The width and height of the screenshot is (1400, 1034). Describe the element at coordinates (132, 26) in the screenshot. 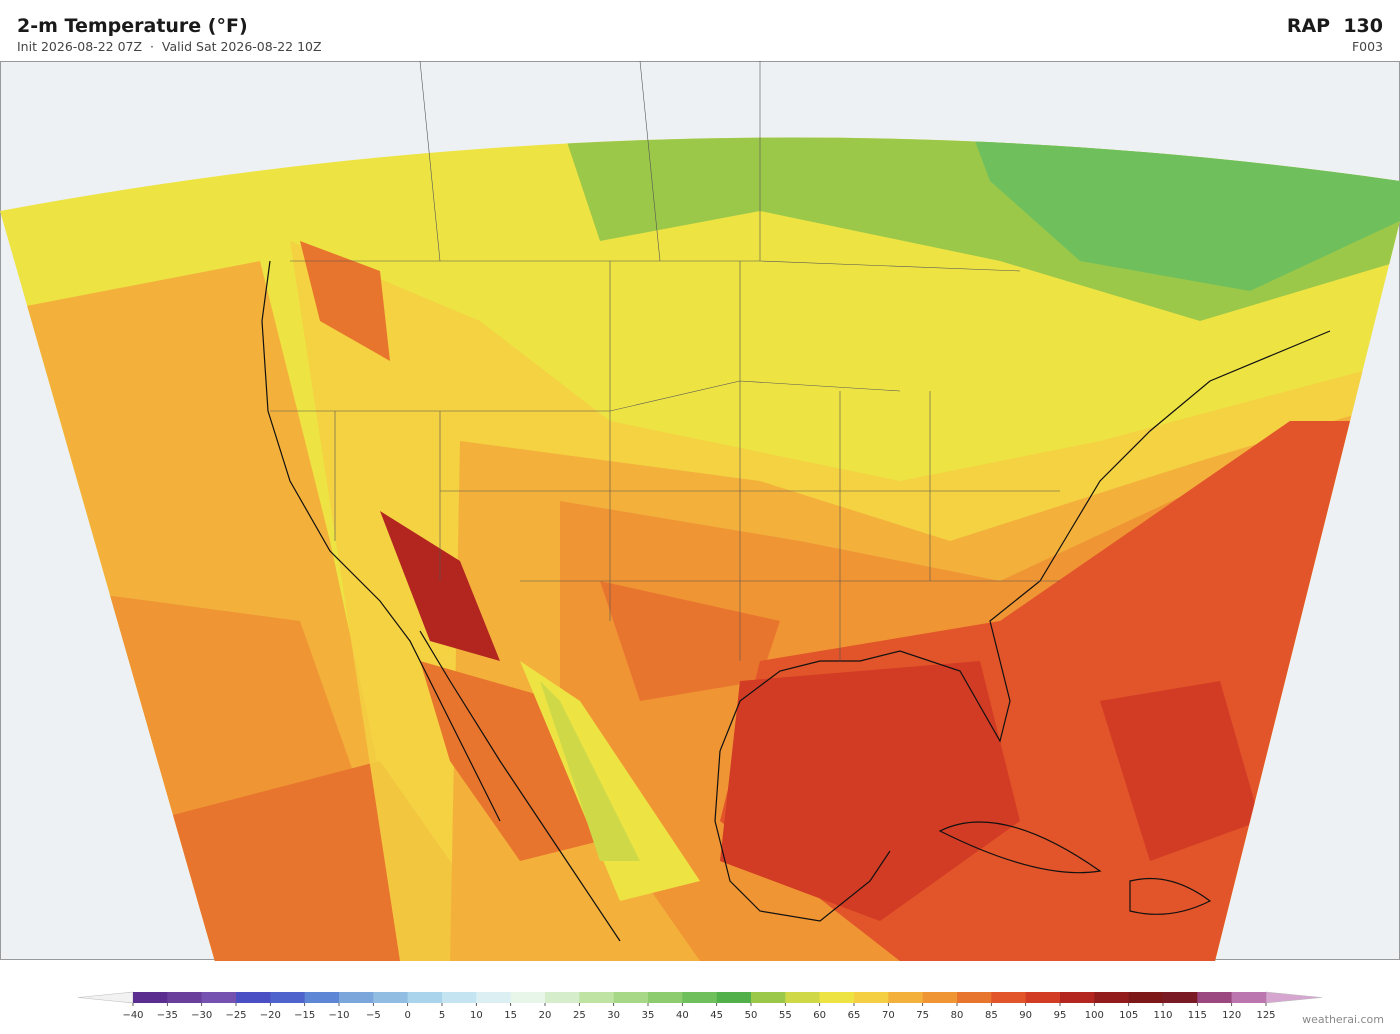

I see `title: 2-m Temperature (°F)` at that location.